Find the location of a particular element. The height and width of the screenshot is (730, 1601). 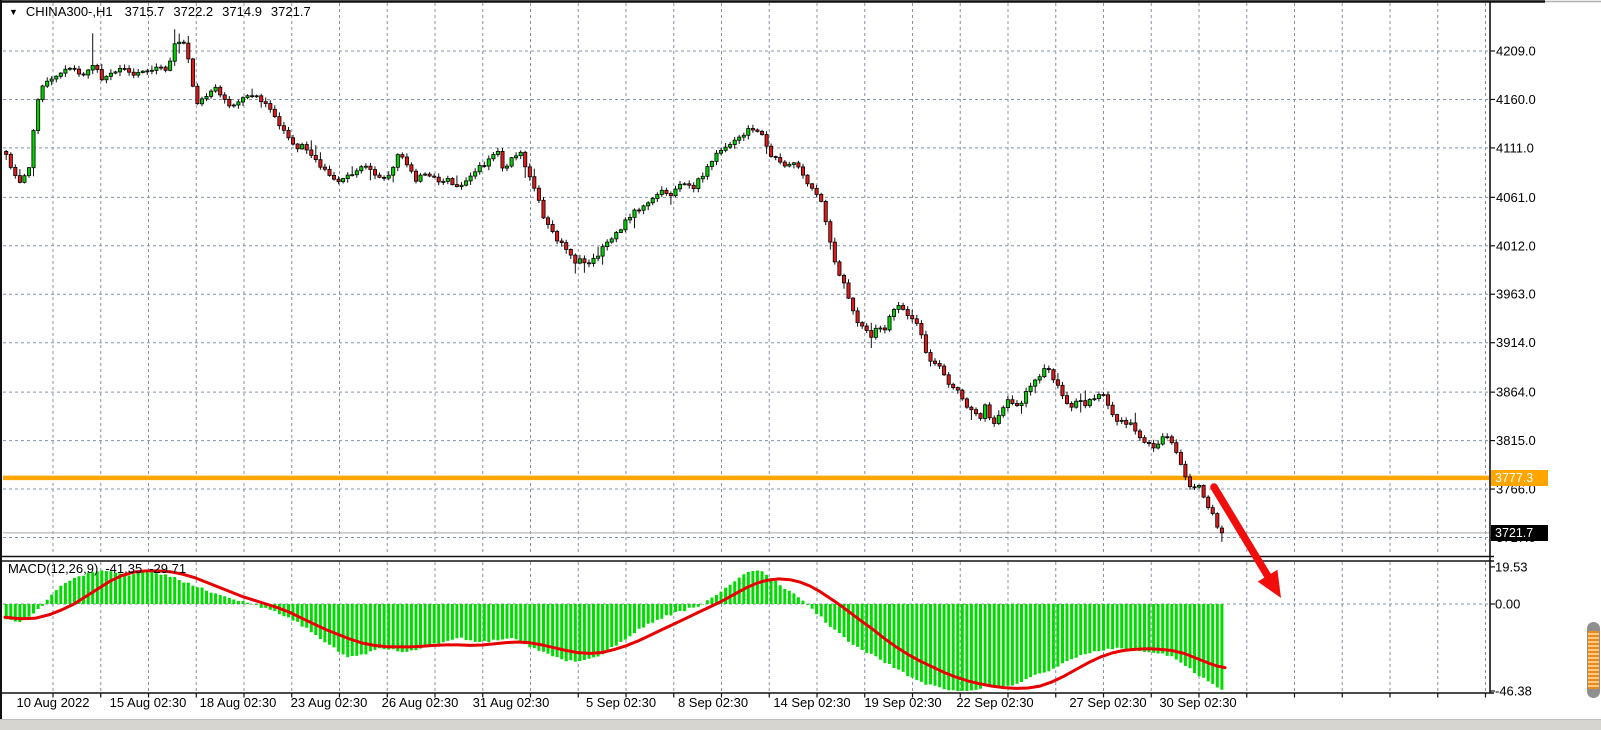

price-axis-label: 4061.0 is located at coordinates (1516, 197).